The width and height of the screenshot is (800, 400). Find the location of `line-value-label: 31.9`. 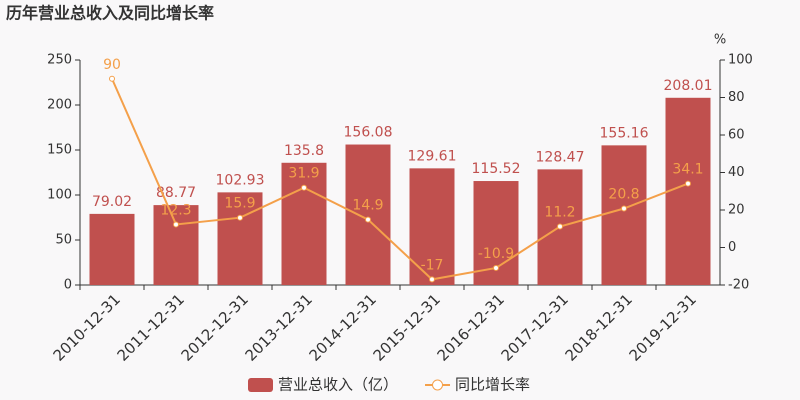

line-value-label: 31.9 is located at coordinates (303, 174).